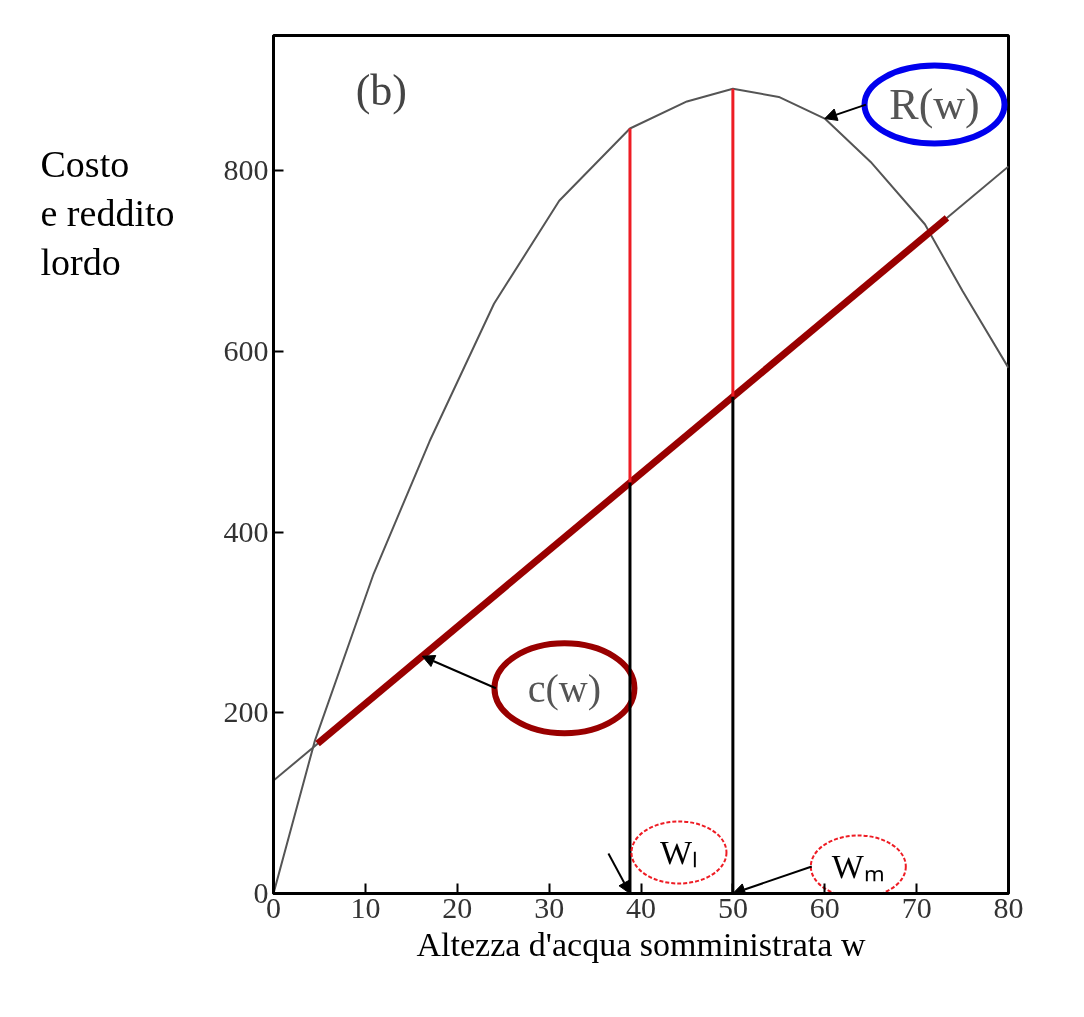 The width and height of the screenshot is (1084, 1017). I want to click on series-label: R(w), so click(934, 105).